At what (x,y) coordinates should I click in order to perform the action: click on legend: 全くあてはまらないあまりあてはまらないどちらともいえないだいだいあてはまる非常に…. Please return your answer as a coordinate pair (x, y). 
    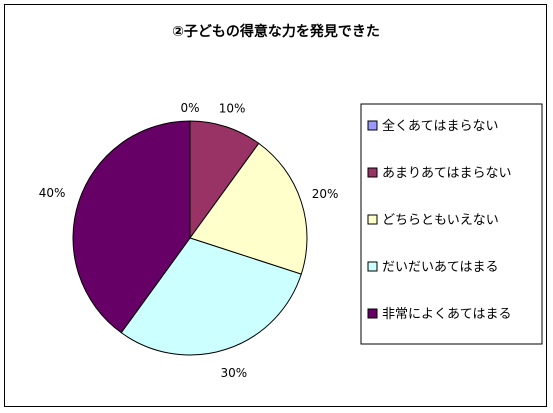
    Looking at the image, I should click on (439, 220).